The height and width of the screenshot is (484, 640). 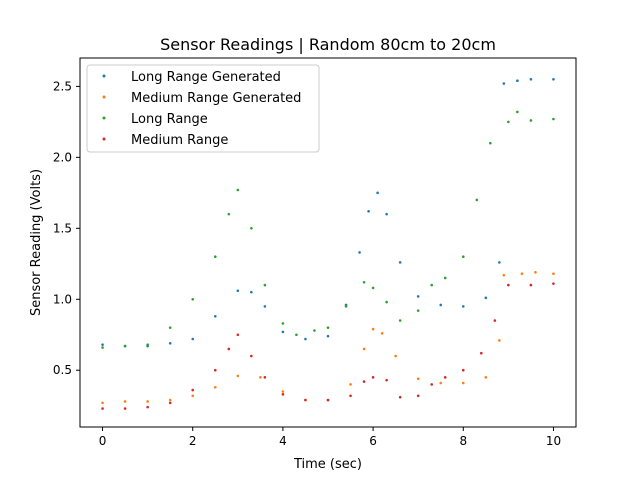 I want to click on y-tick-label: 1.0, so click(x=62, y=299).